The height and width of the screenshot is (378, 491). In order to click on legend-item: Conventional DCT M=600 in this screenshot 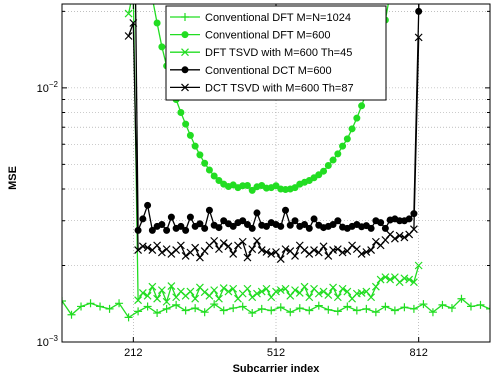, I will do `click(251, 71)`.